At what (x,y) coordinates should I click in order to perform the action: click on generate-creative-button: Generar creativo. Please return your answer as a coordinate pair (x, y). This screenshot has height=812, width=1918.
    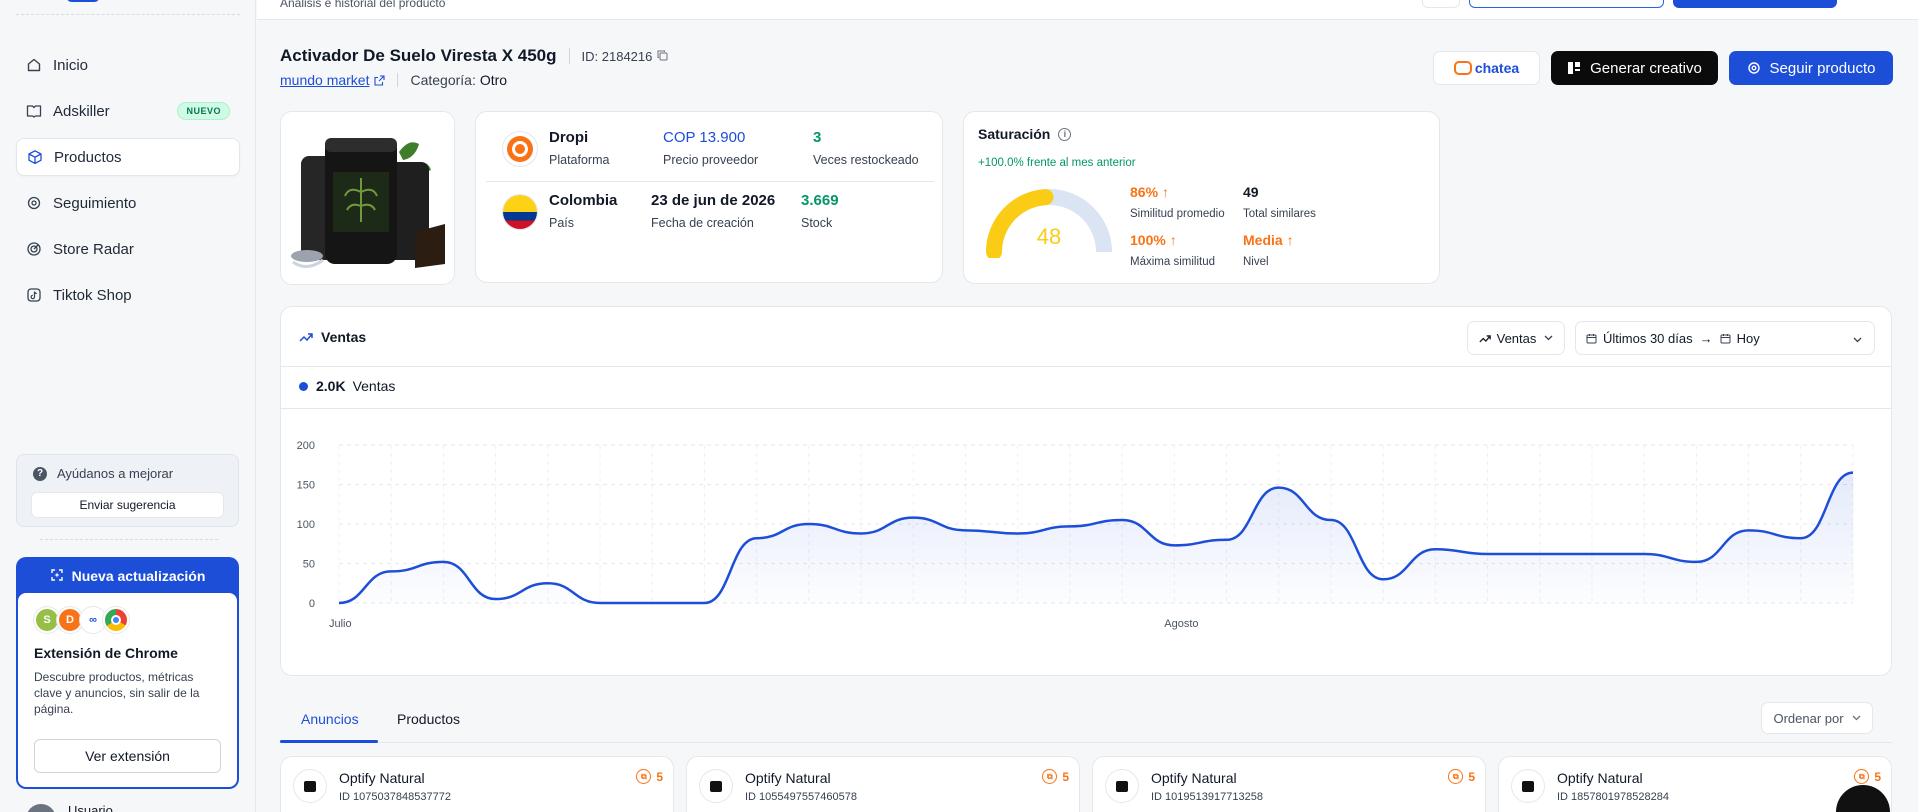
    Looking at the image, I should click on (1634, 68).